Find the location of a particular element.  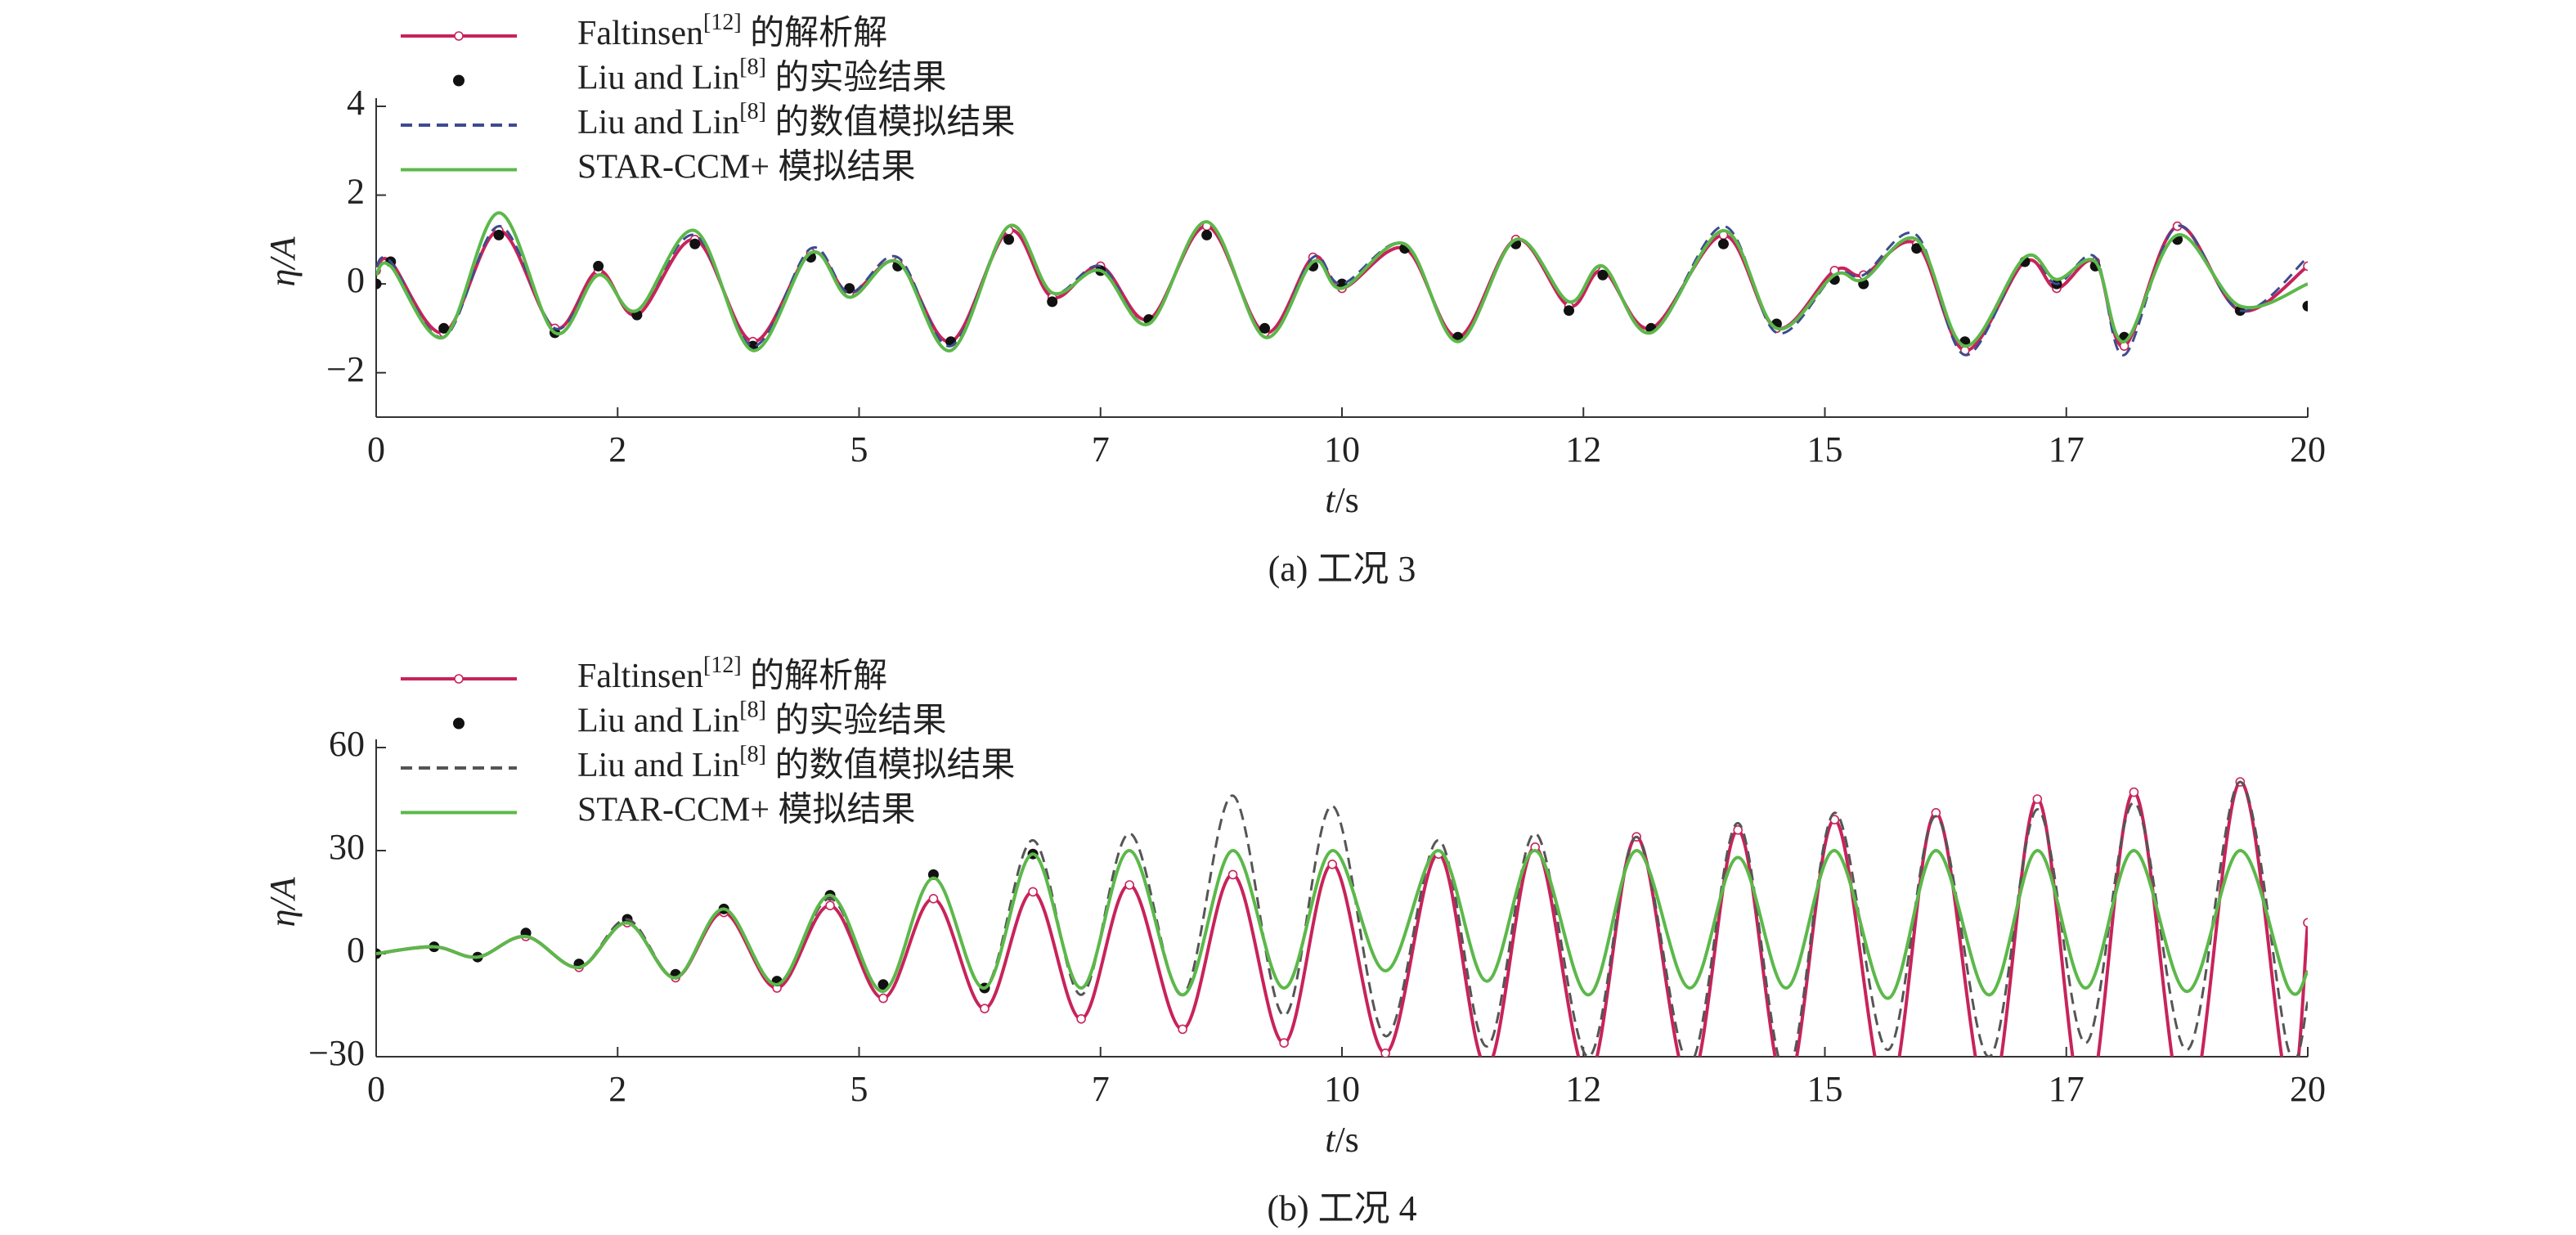

y-tick-label: 60 is located at coordinates (347, 744).